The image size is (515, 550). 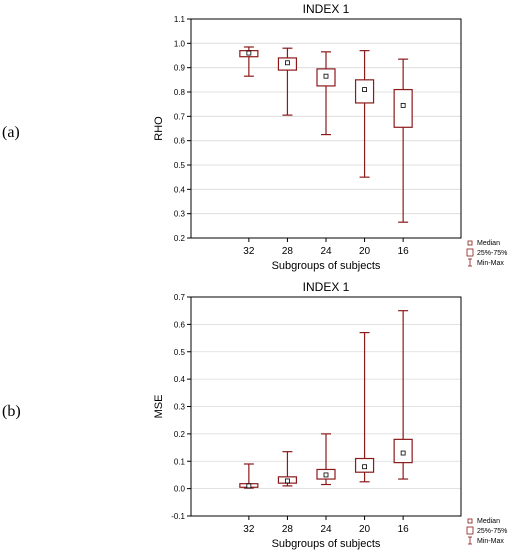 What do you see at coordinates (180, 461) in the screenshot?
I see `y-tick-label: 0.1` at bounding box center [180, 461].